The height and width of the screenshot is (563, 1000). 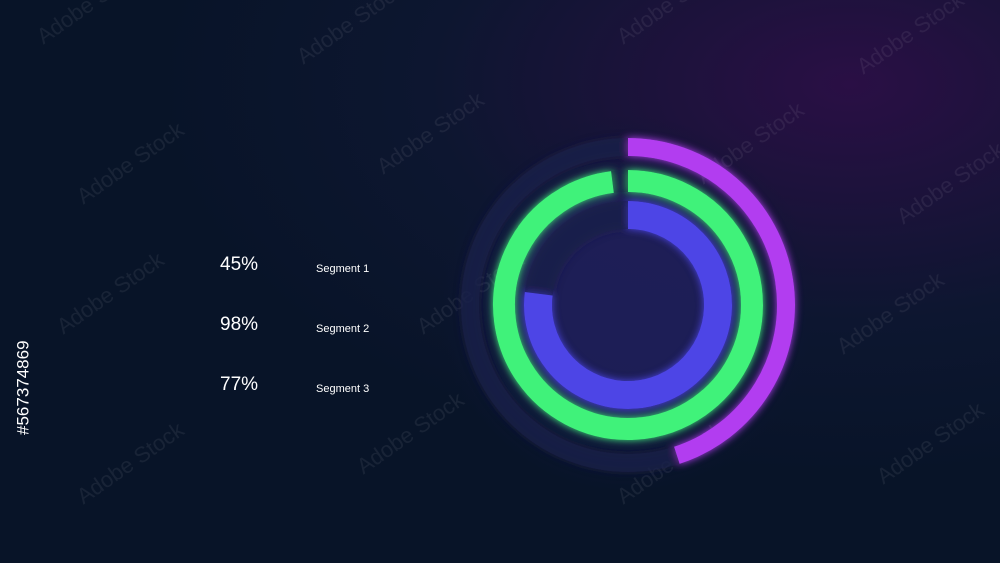 I want to click on legend-label: Segment 1, so click(x=342, y=269).